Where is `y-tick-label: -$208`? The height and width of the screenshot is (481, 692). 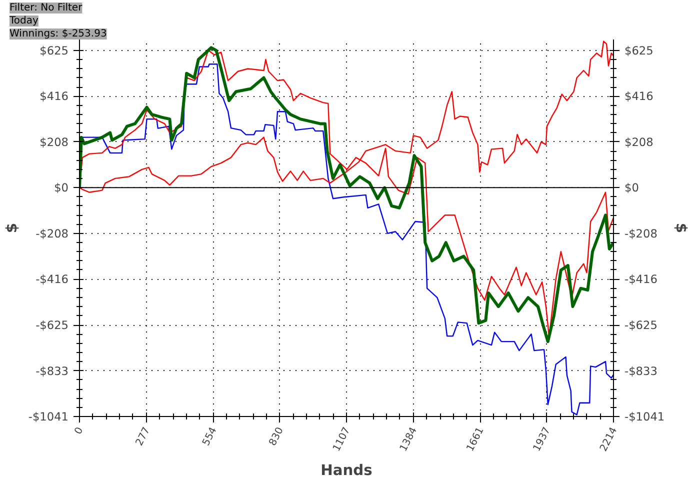 y-tick-label: -$208 is located at coordinates (52, 233).